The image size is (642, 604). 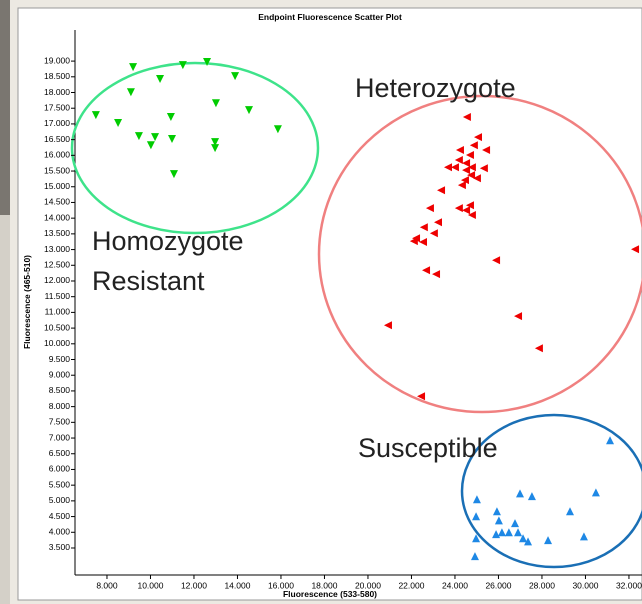 What do you see at coordinates (57, 60) in the screenshot?
I see `y-tick-label: 19.000` at bounding box center [57, 60].